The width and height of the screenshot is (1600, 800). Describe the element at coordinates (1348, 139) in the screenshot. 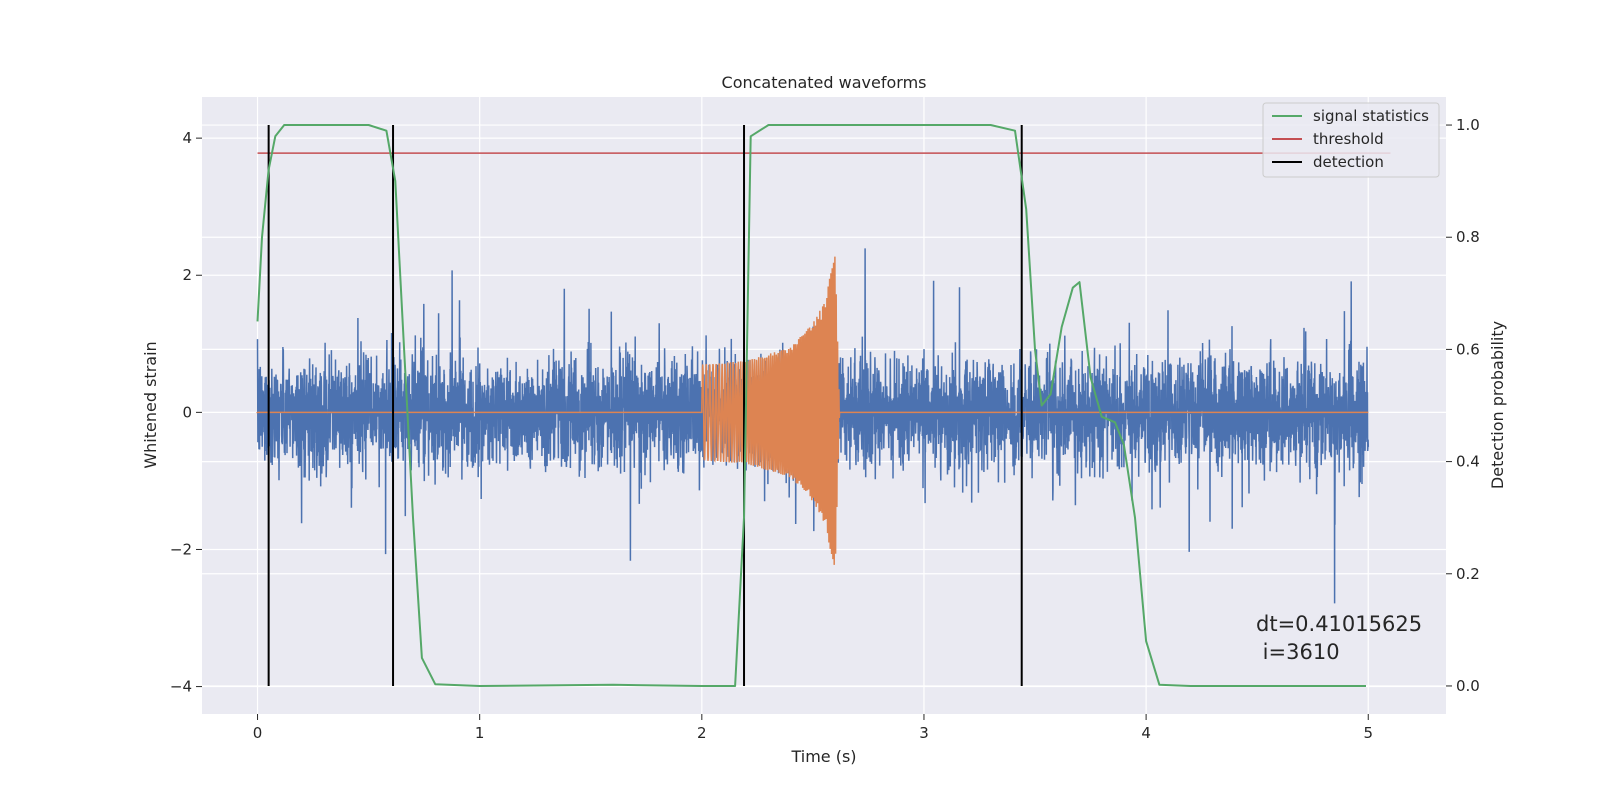

I see `legend-label-threshold: threshold` at that location.